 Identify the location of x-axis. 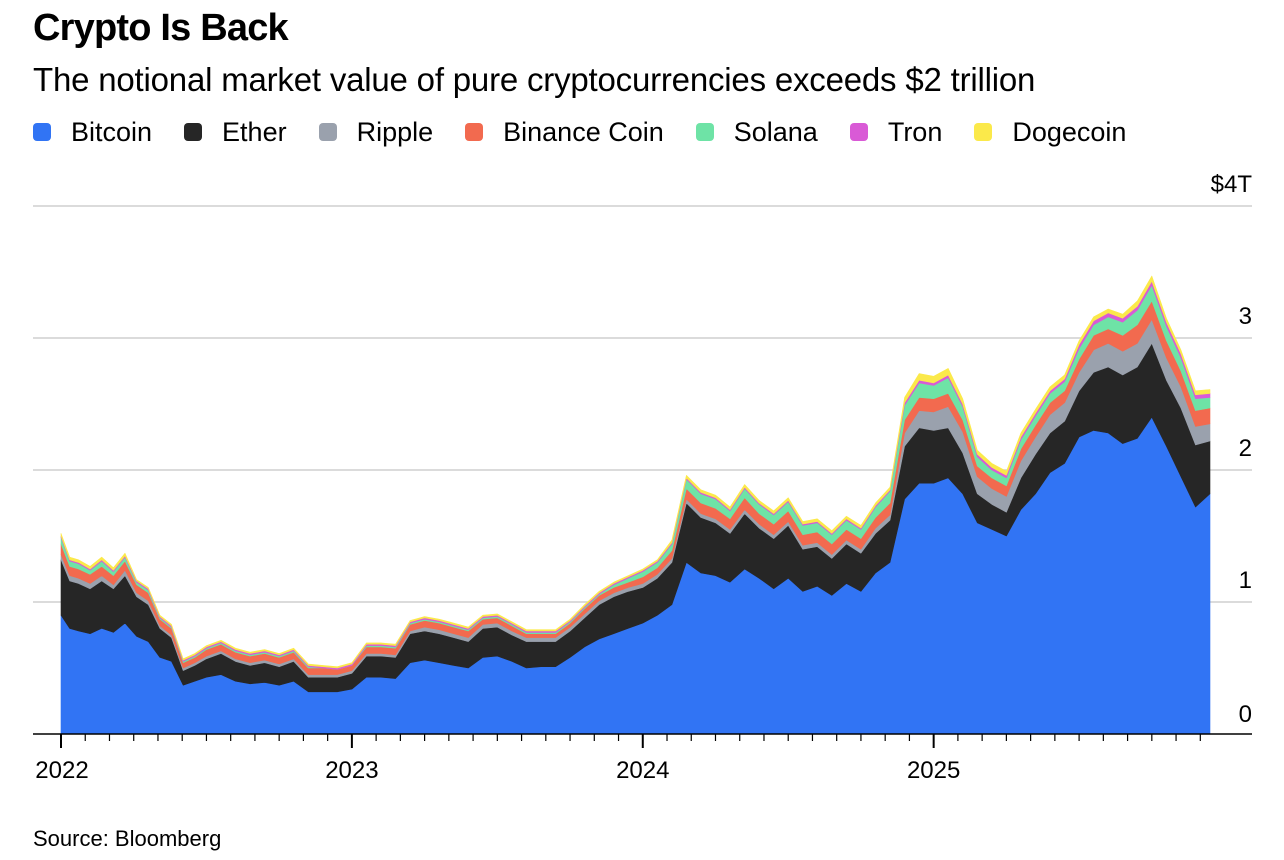
(642, 740).